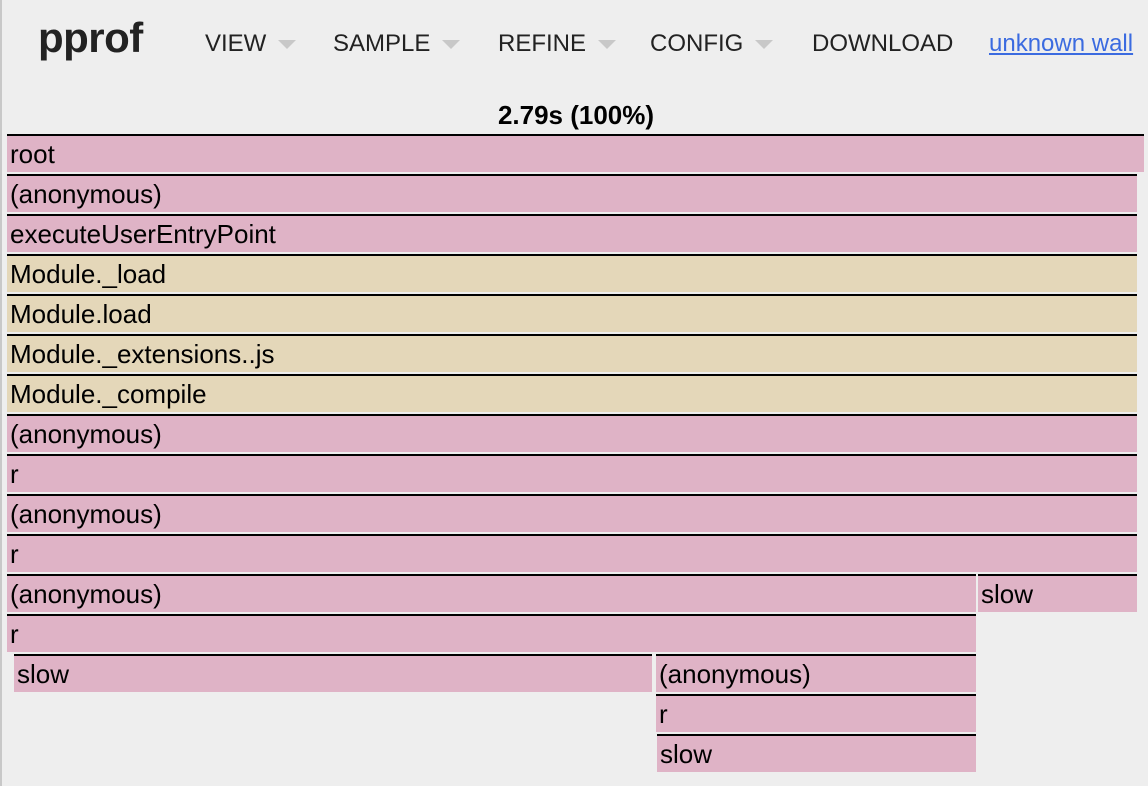 The image size is (1148, 786). Describe the element at coordinates (575, 153) in the screenshot. I see `flame-frame: root` at that location.